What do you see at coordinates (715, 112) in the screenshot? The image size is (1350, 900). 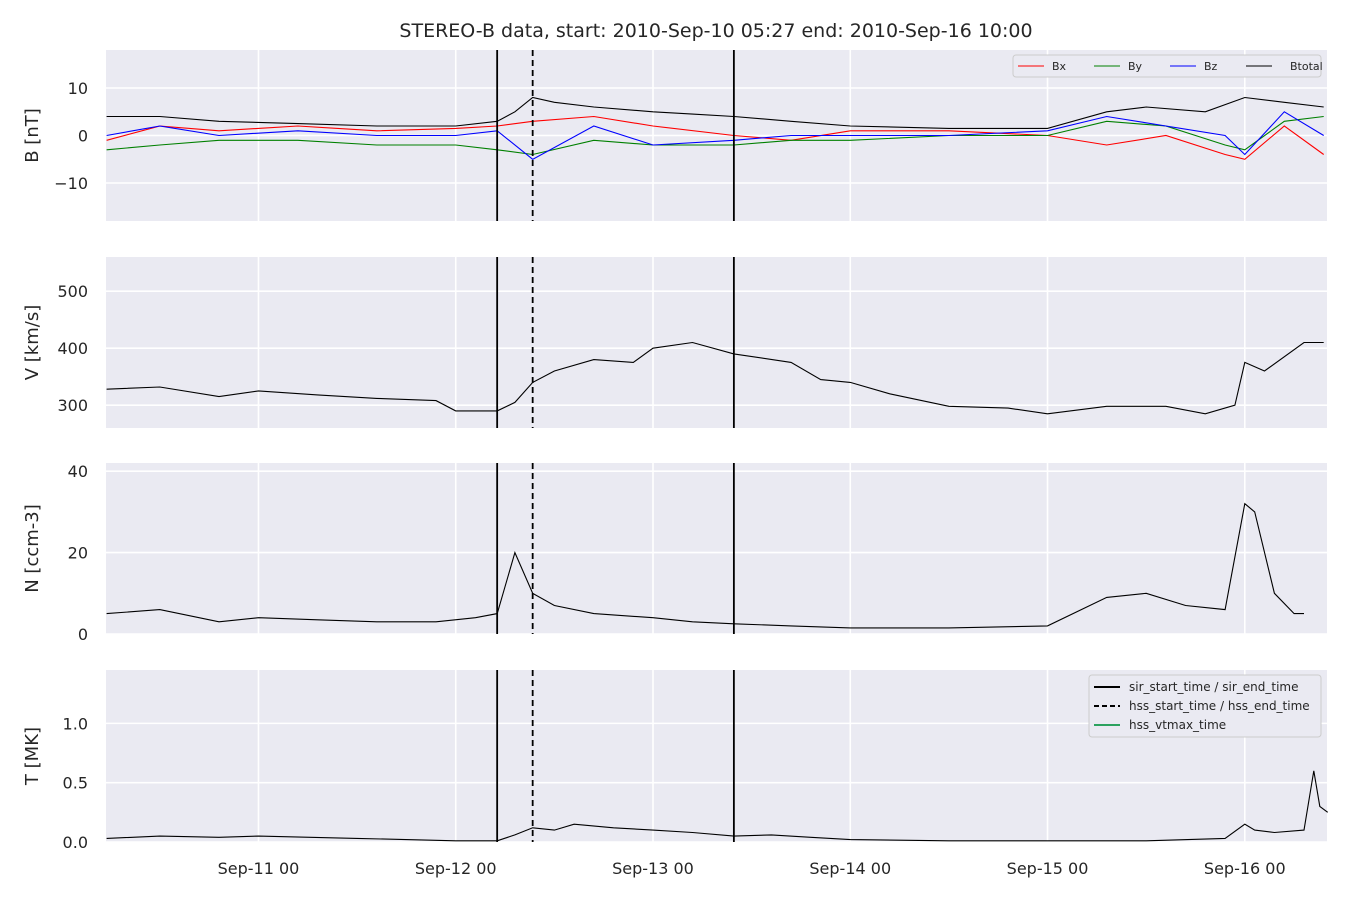 I see `series-btotal-line` at bounding box center [715, 112].